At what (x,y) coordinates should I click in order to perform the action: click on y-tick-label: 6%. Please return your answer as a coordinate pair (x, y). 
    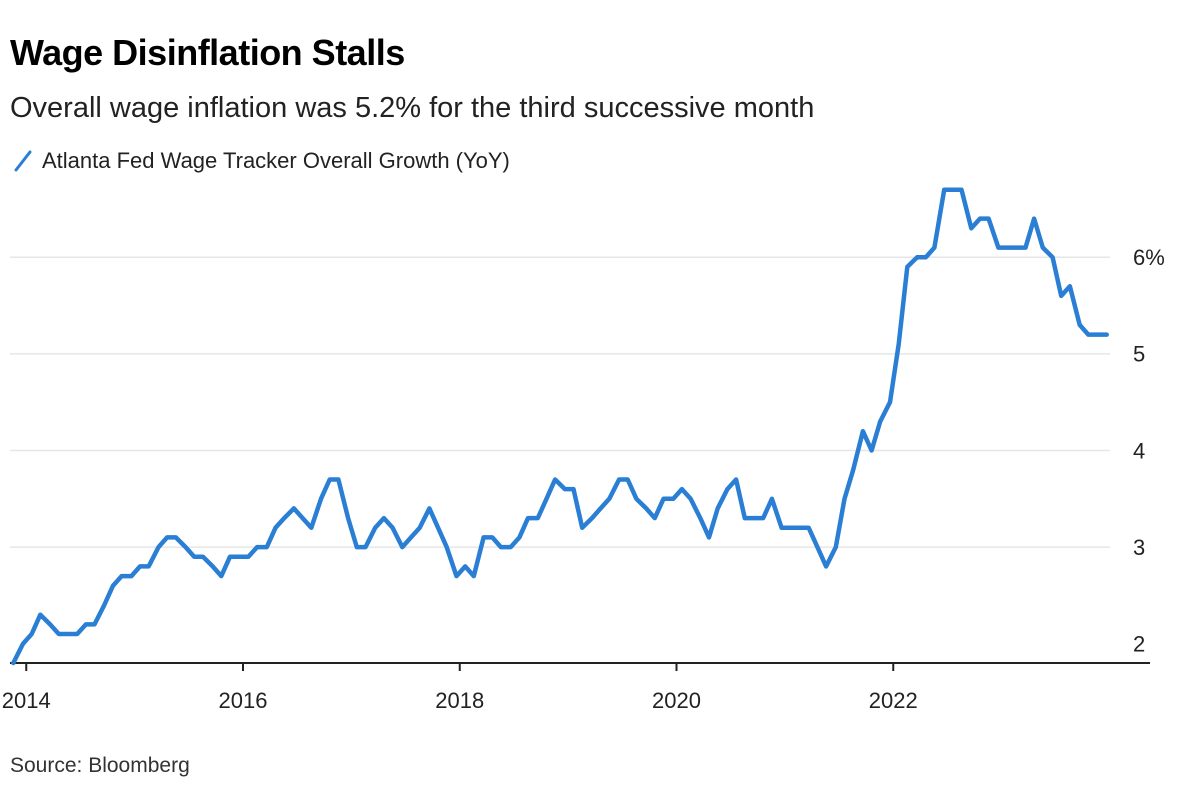
    Looking at the image, I should click on (1149, 257).